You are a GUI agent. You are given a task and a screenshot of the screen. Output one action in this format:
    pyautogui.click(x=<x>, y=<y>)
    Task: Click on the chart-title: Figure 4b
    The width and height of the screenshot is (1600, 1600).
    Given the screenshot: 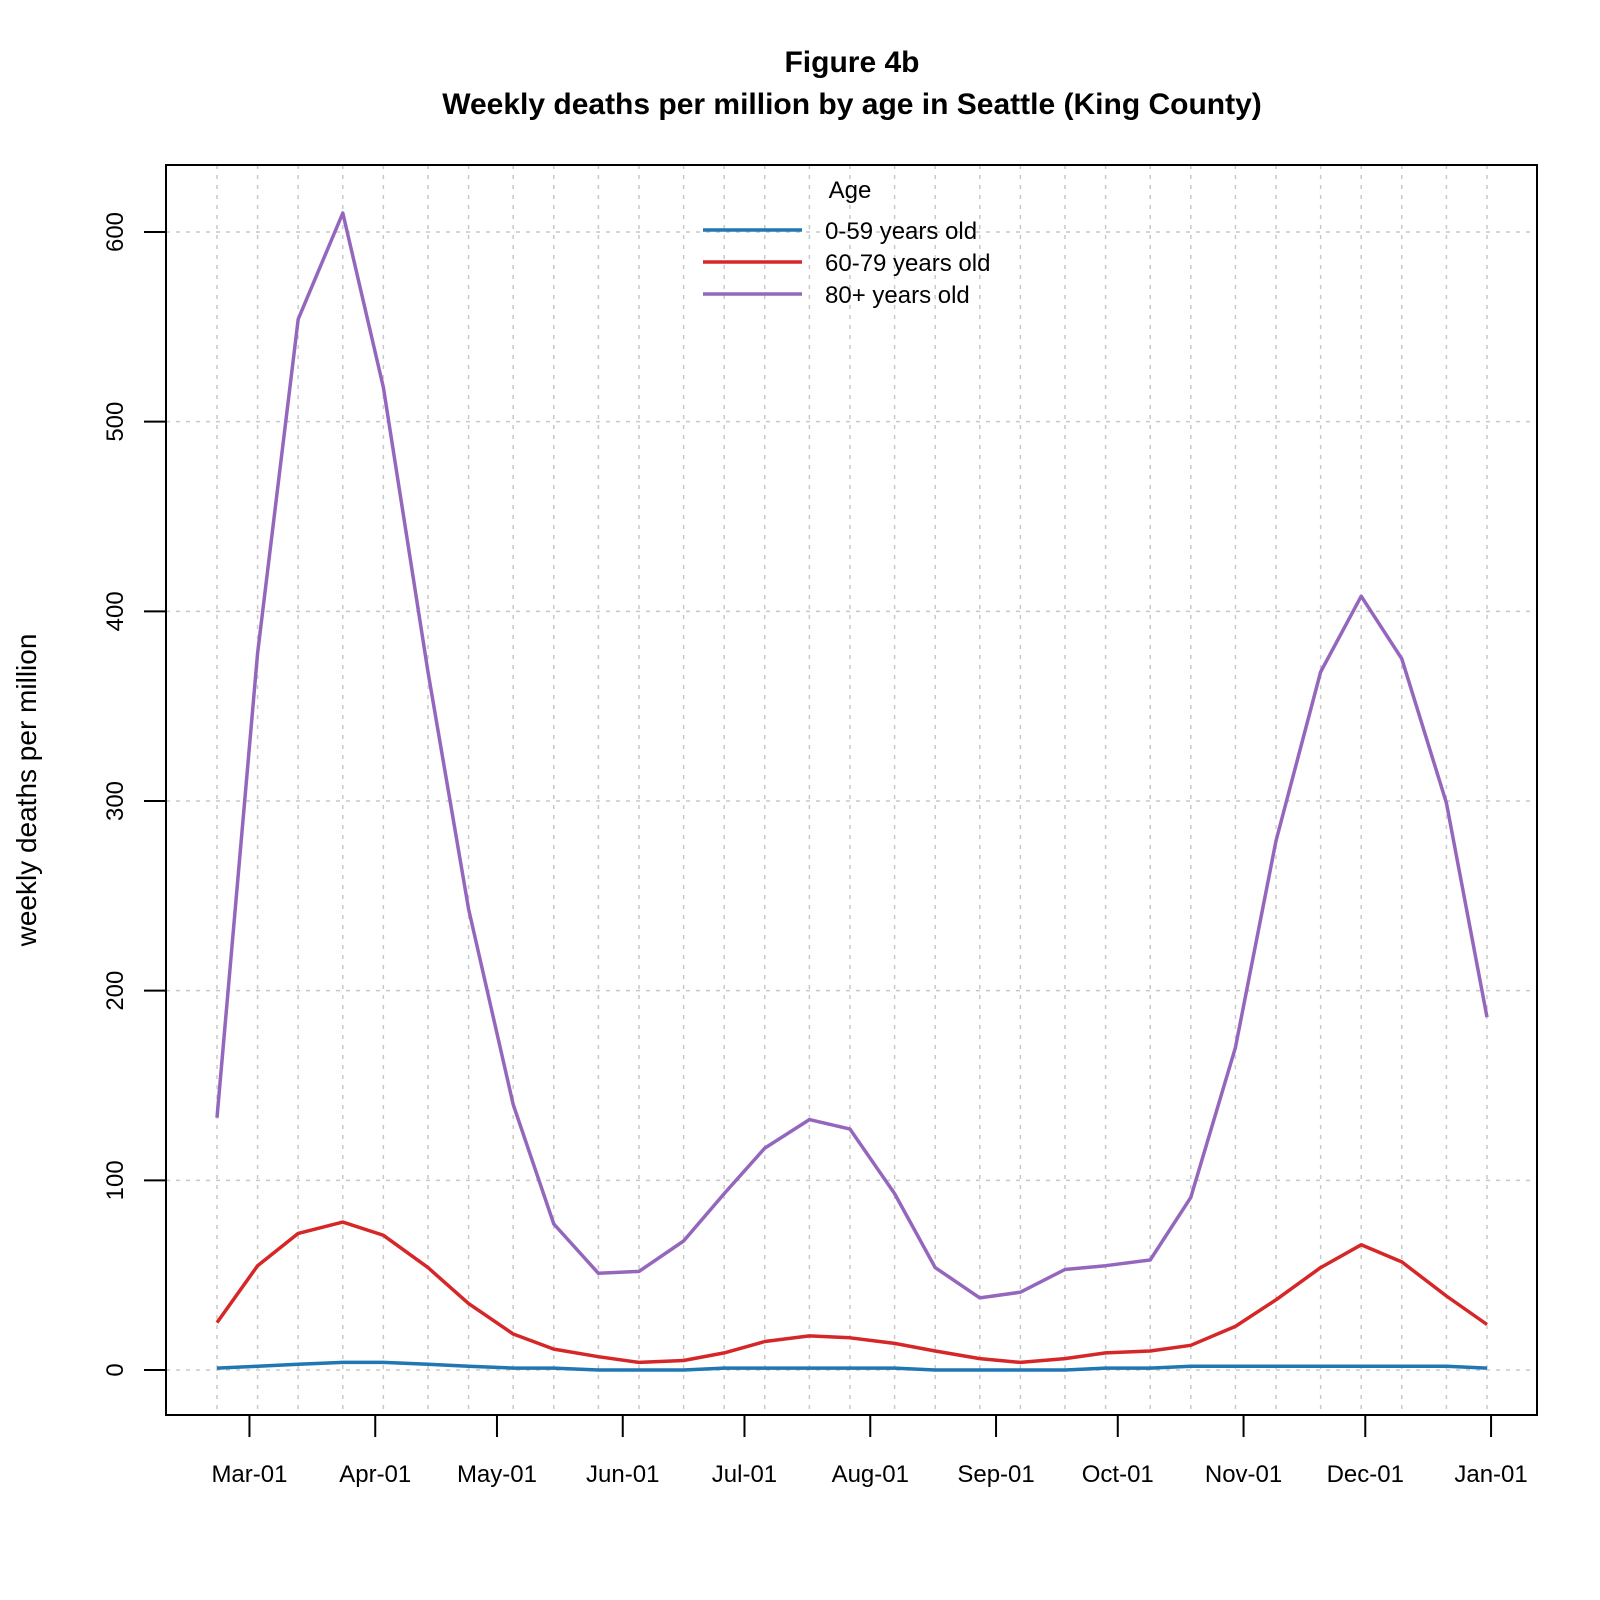 What is the action you would take?
    pyautogui.click(x=851, y=62)
    